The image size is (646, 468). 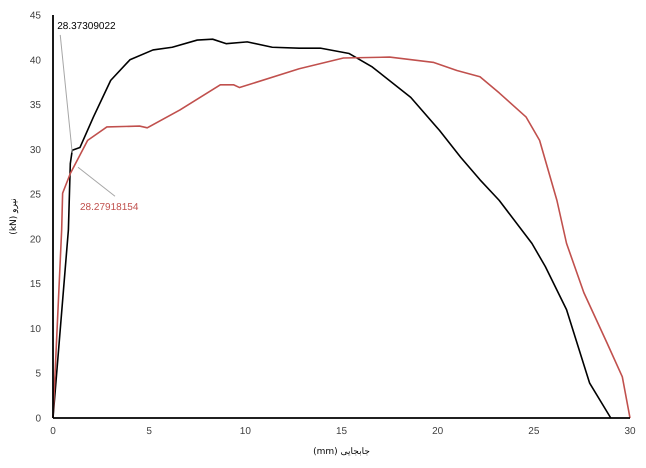 What do you see at coordinates (36, 240) in the screenshot?
I see `y-tick-label: 20` at bounding box center [36, 240].